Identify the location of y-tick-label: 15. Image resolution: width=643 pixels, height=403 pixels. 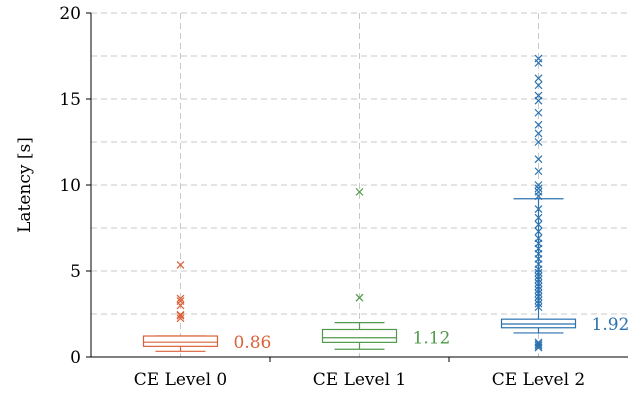
(70, 100).